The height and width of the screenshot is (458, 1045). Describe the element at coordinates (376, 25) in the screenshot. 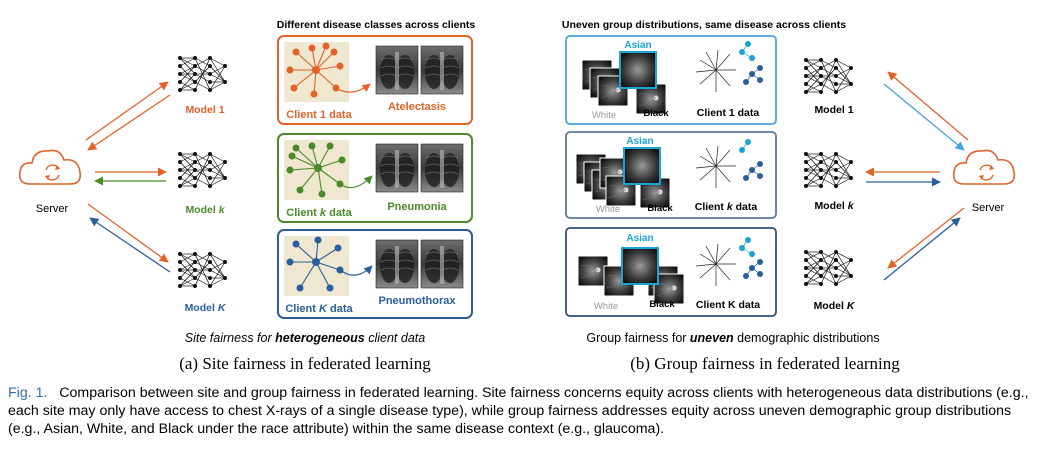

I see `left-panel-header: Different disease classes across clients` at that location.